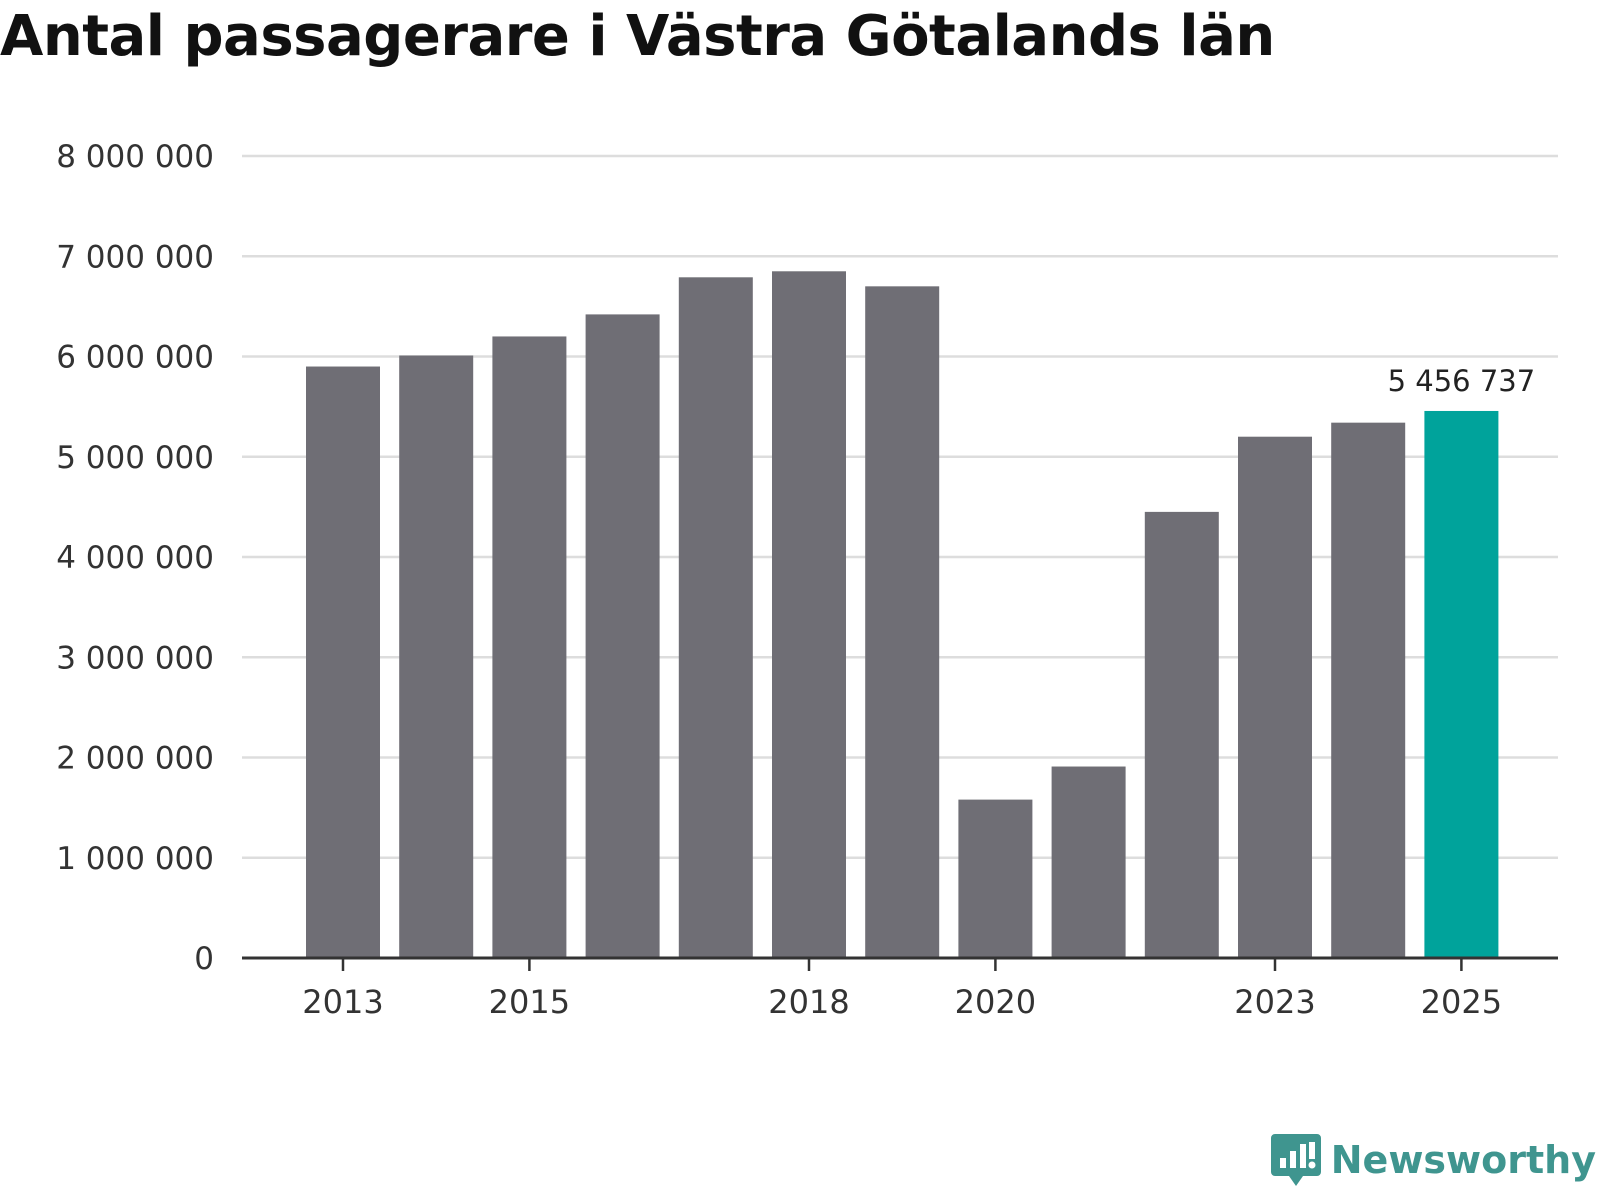 This screenshot has width=1600, height=1200. I want to click on data-labels: 5 456 737, so click(1462, 381).